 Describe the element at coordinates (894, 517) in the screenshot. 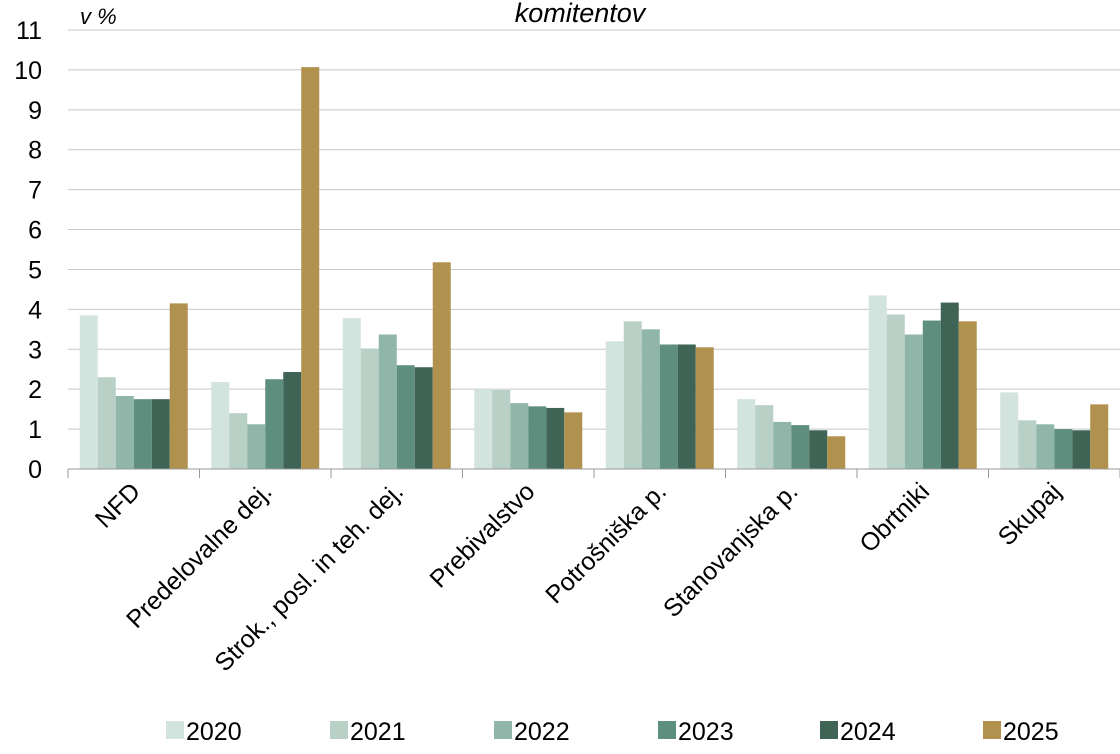

I see `x-tick-label: Obrtniki` at that location.